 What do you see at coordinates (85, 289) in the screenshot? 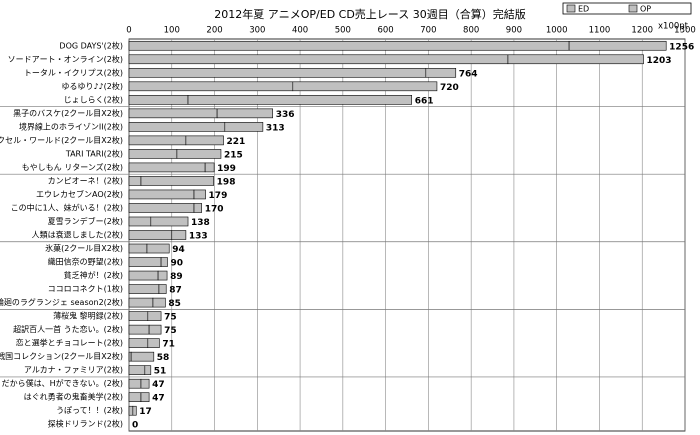
I see `y-tick-label: ココロコネクト(1枚)` at bounding box center [85, 289].